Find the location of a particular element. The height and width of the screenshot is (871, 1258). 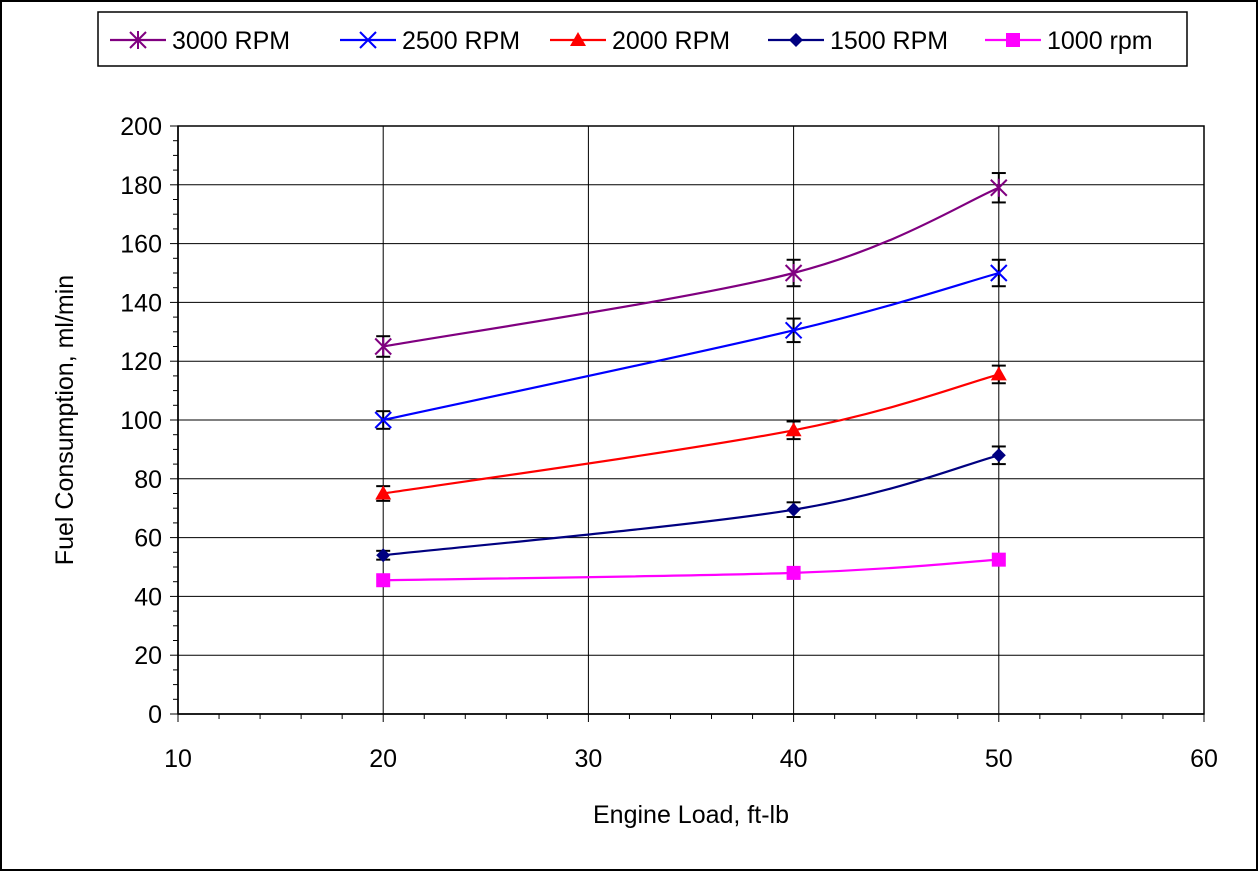

y-tick-label: 140 is located at coordinates (141, 303).